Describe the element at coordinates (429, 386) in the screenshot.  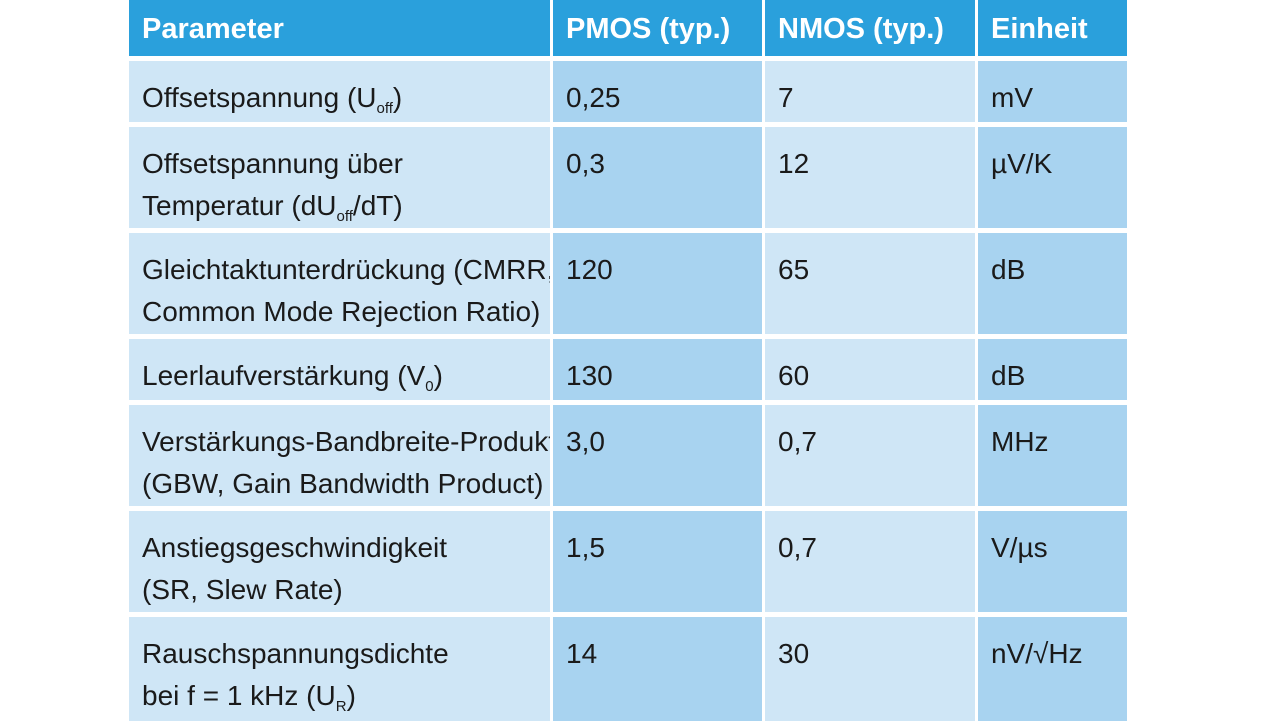
I see `param-subscript: 0` at that location.